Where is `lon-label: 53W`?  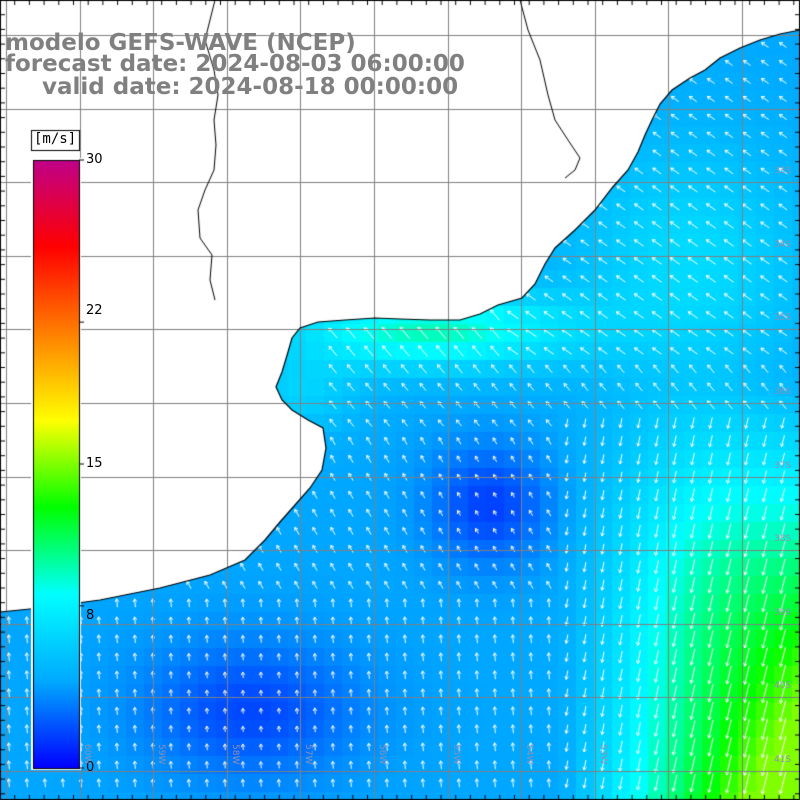
lon-label: 53W is located at coordinates (603, 754).